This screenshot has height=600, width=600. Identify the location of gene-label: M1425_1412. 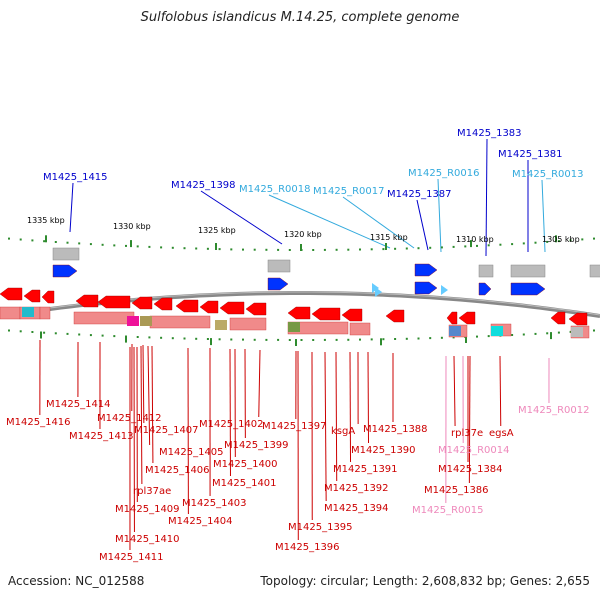
(129, 418).